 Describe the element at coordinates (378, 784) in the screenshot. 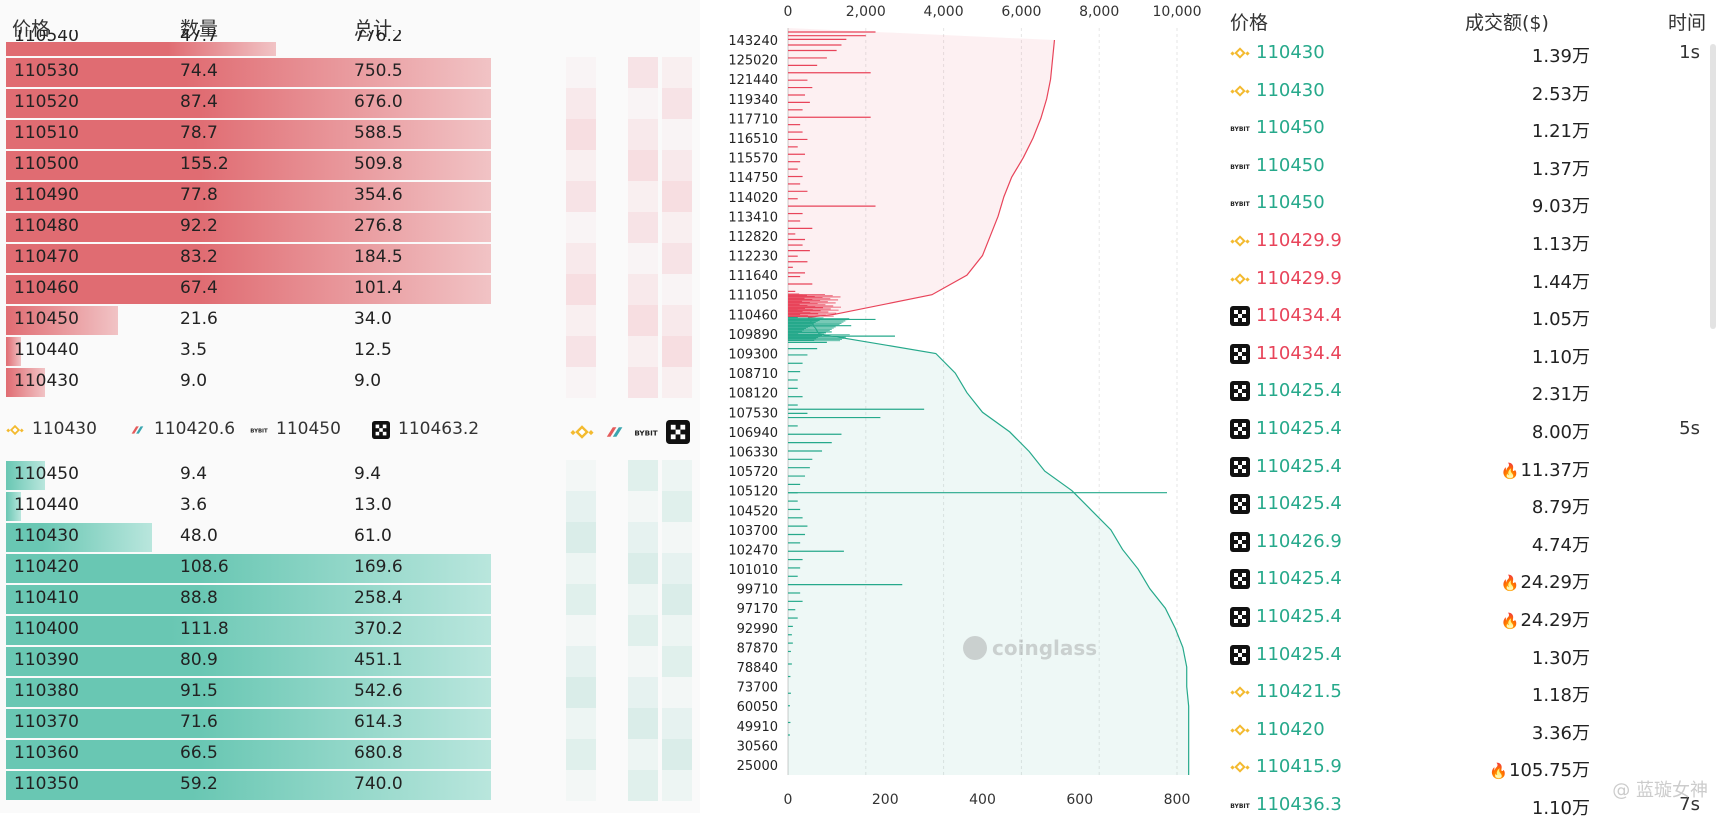

I see `total-cell: 740.0` at that location.